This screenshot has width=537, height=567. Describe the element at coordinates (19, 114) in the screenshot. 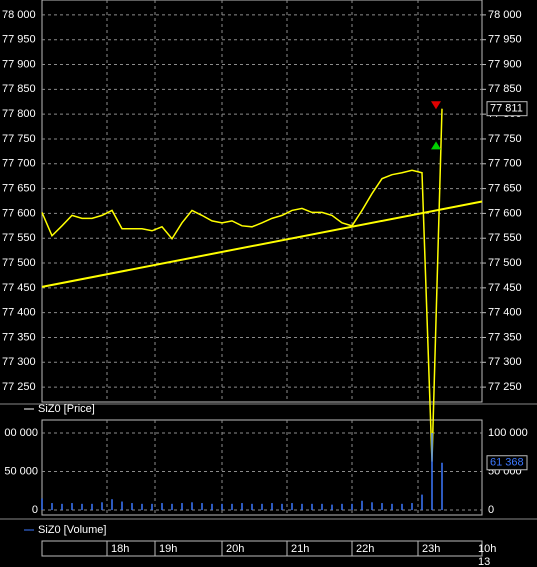

I see `y-tick-label: 77 800` at that location.